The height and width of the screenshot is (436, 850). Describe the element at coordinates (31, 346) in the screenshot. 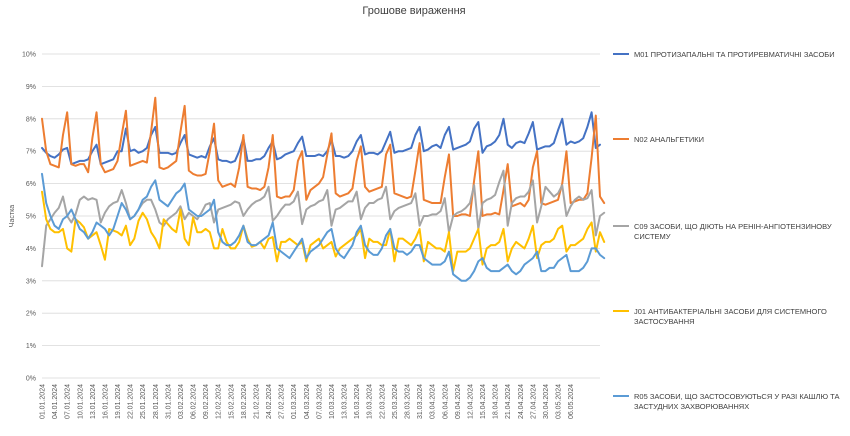

I see `y-tick-label: 1%` at that location.